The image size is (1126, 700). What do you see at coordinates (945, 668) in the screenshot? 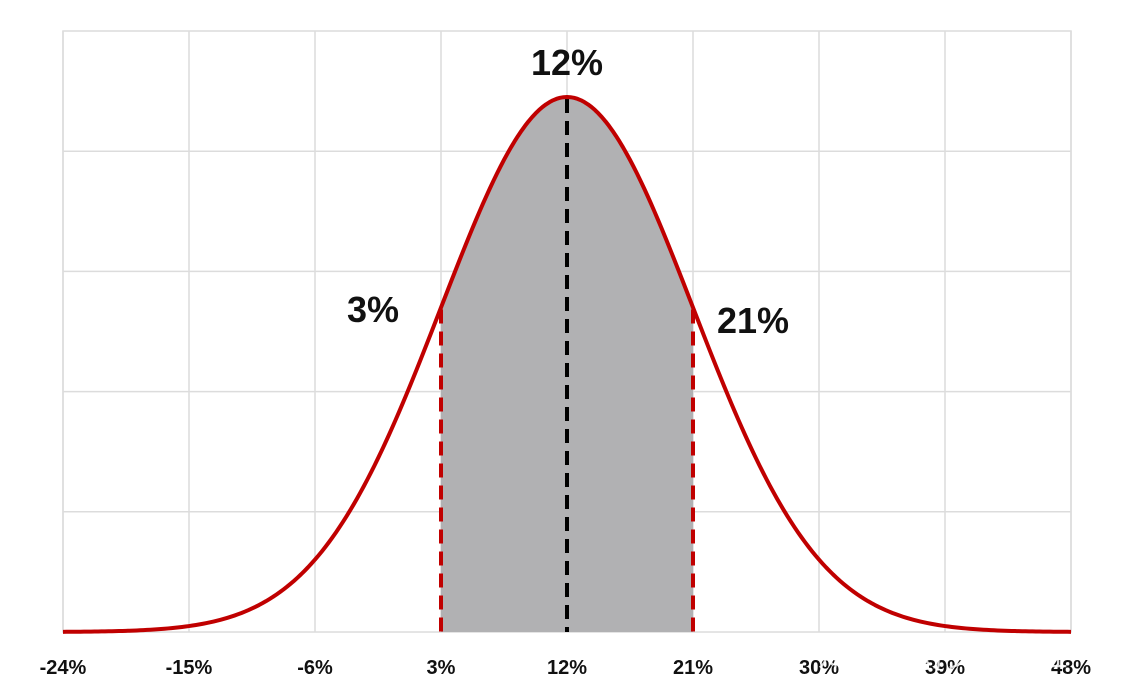
I see `x-tick-label: 39%` at bounding box center [945, 668].